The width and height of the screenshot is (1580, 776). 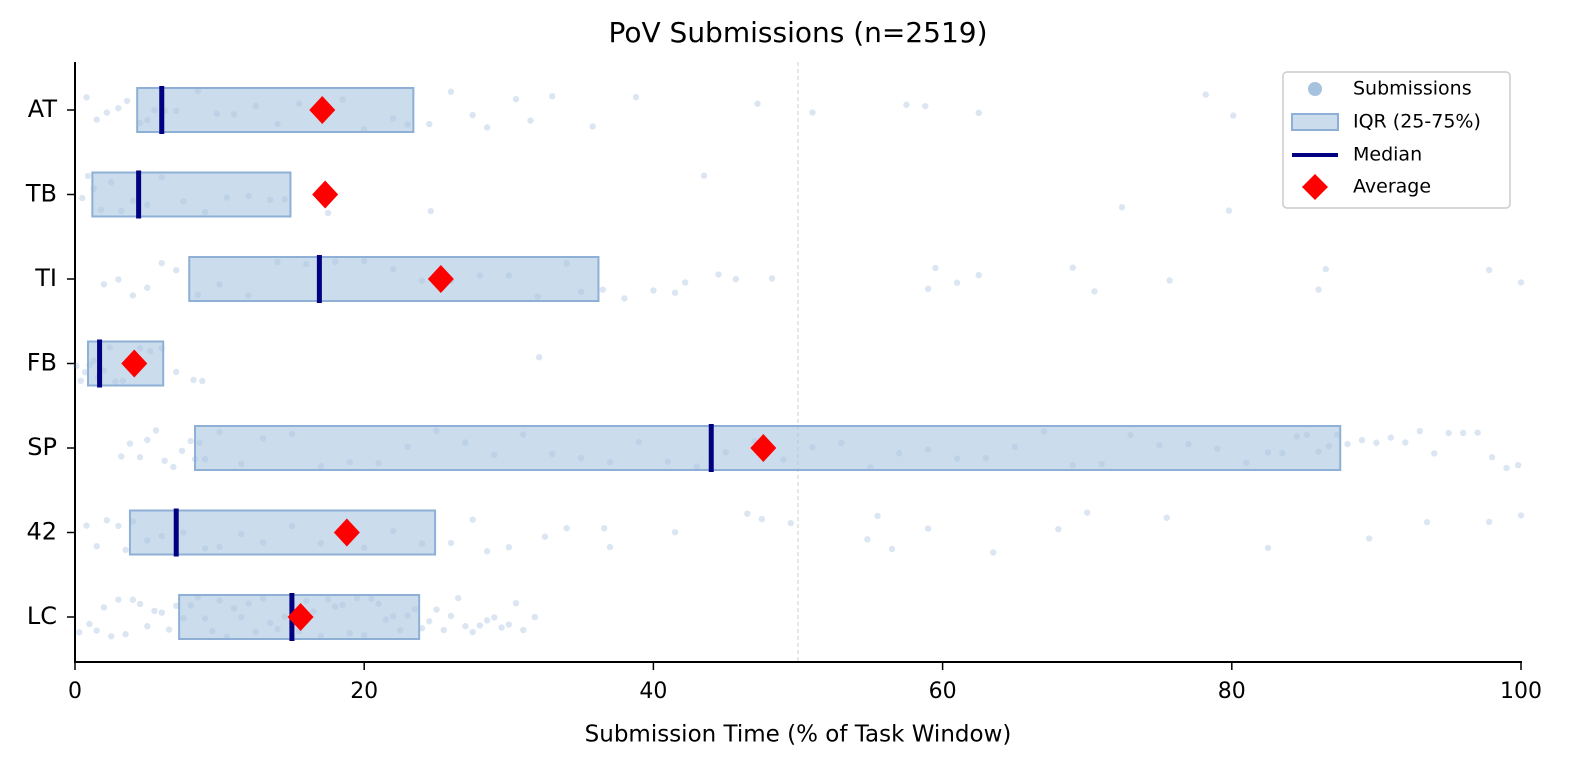 I want to click on legend-marker, so click(x=1315, y=122).